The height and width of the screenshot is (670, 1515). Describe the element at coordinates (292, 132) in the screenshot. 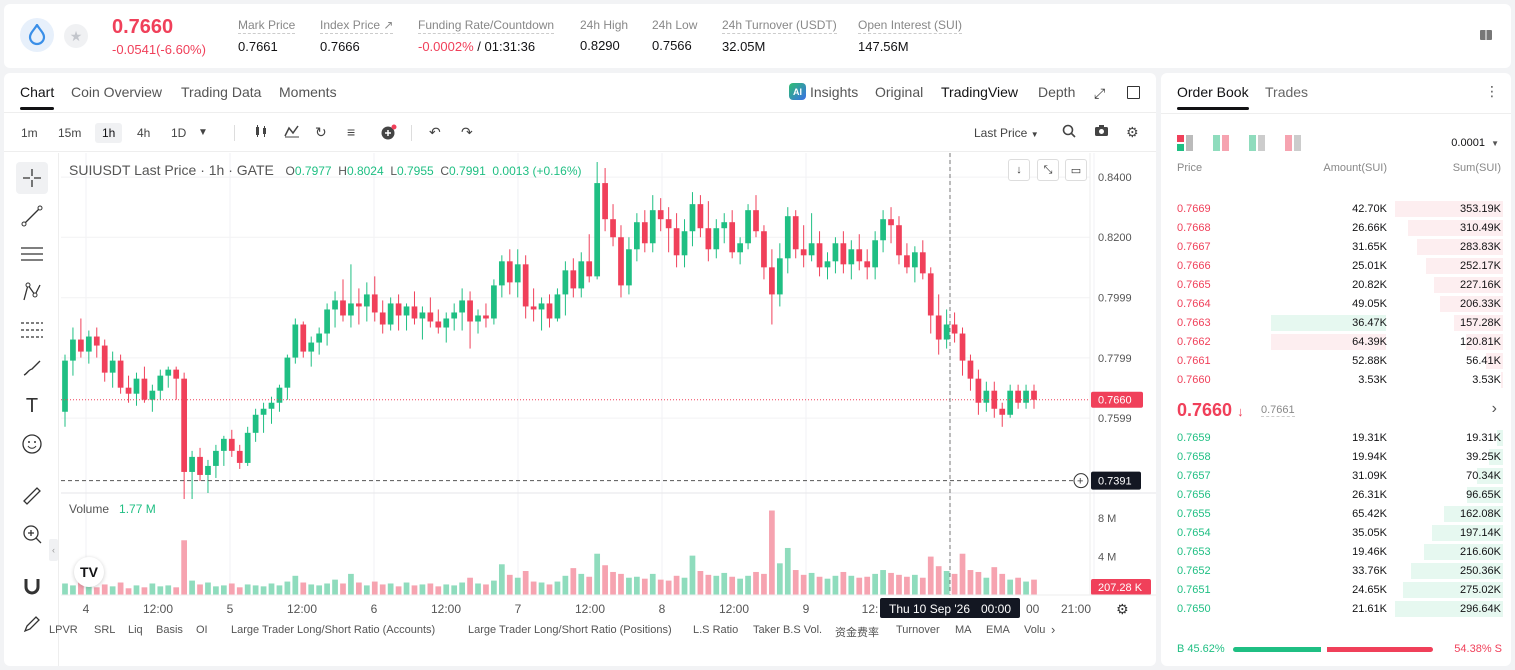

I see `indicators-icon` at that location.